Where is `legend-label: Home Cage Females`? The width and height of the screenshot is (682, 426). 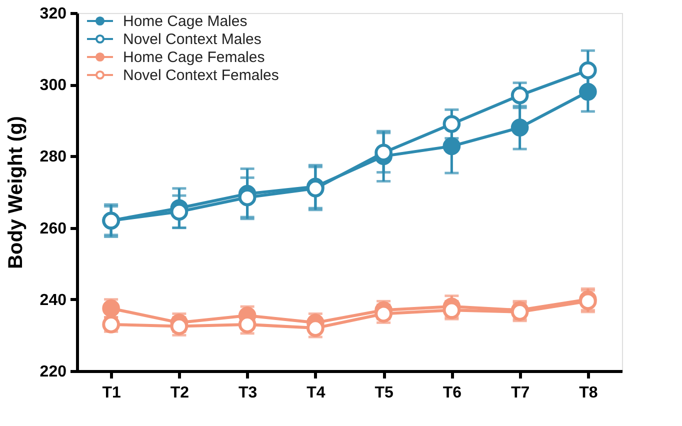
legend-label: Home Cage Females is located at coordinates (194, 57).